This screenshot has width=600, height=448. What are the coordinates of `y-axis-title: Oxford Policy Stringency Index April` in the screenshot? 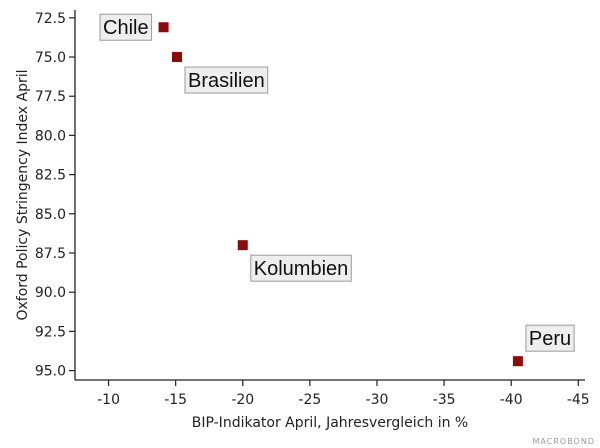 It's located at (23, 194).